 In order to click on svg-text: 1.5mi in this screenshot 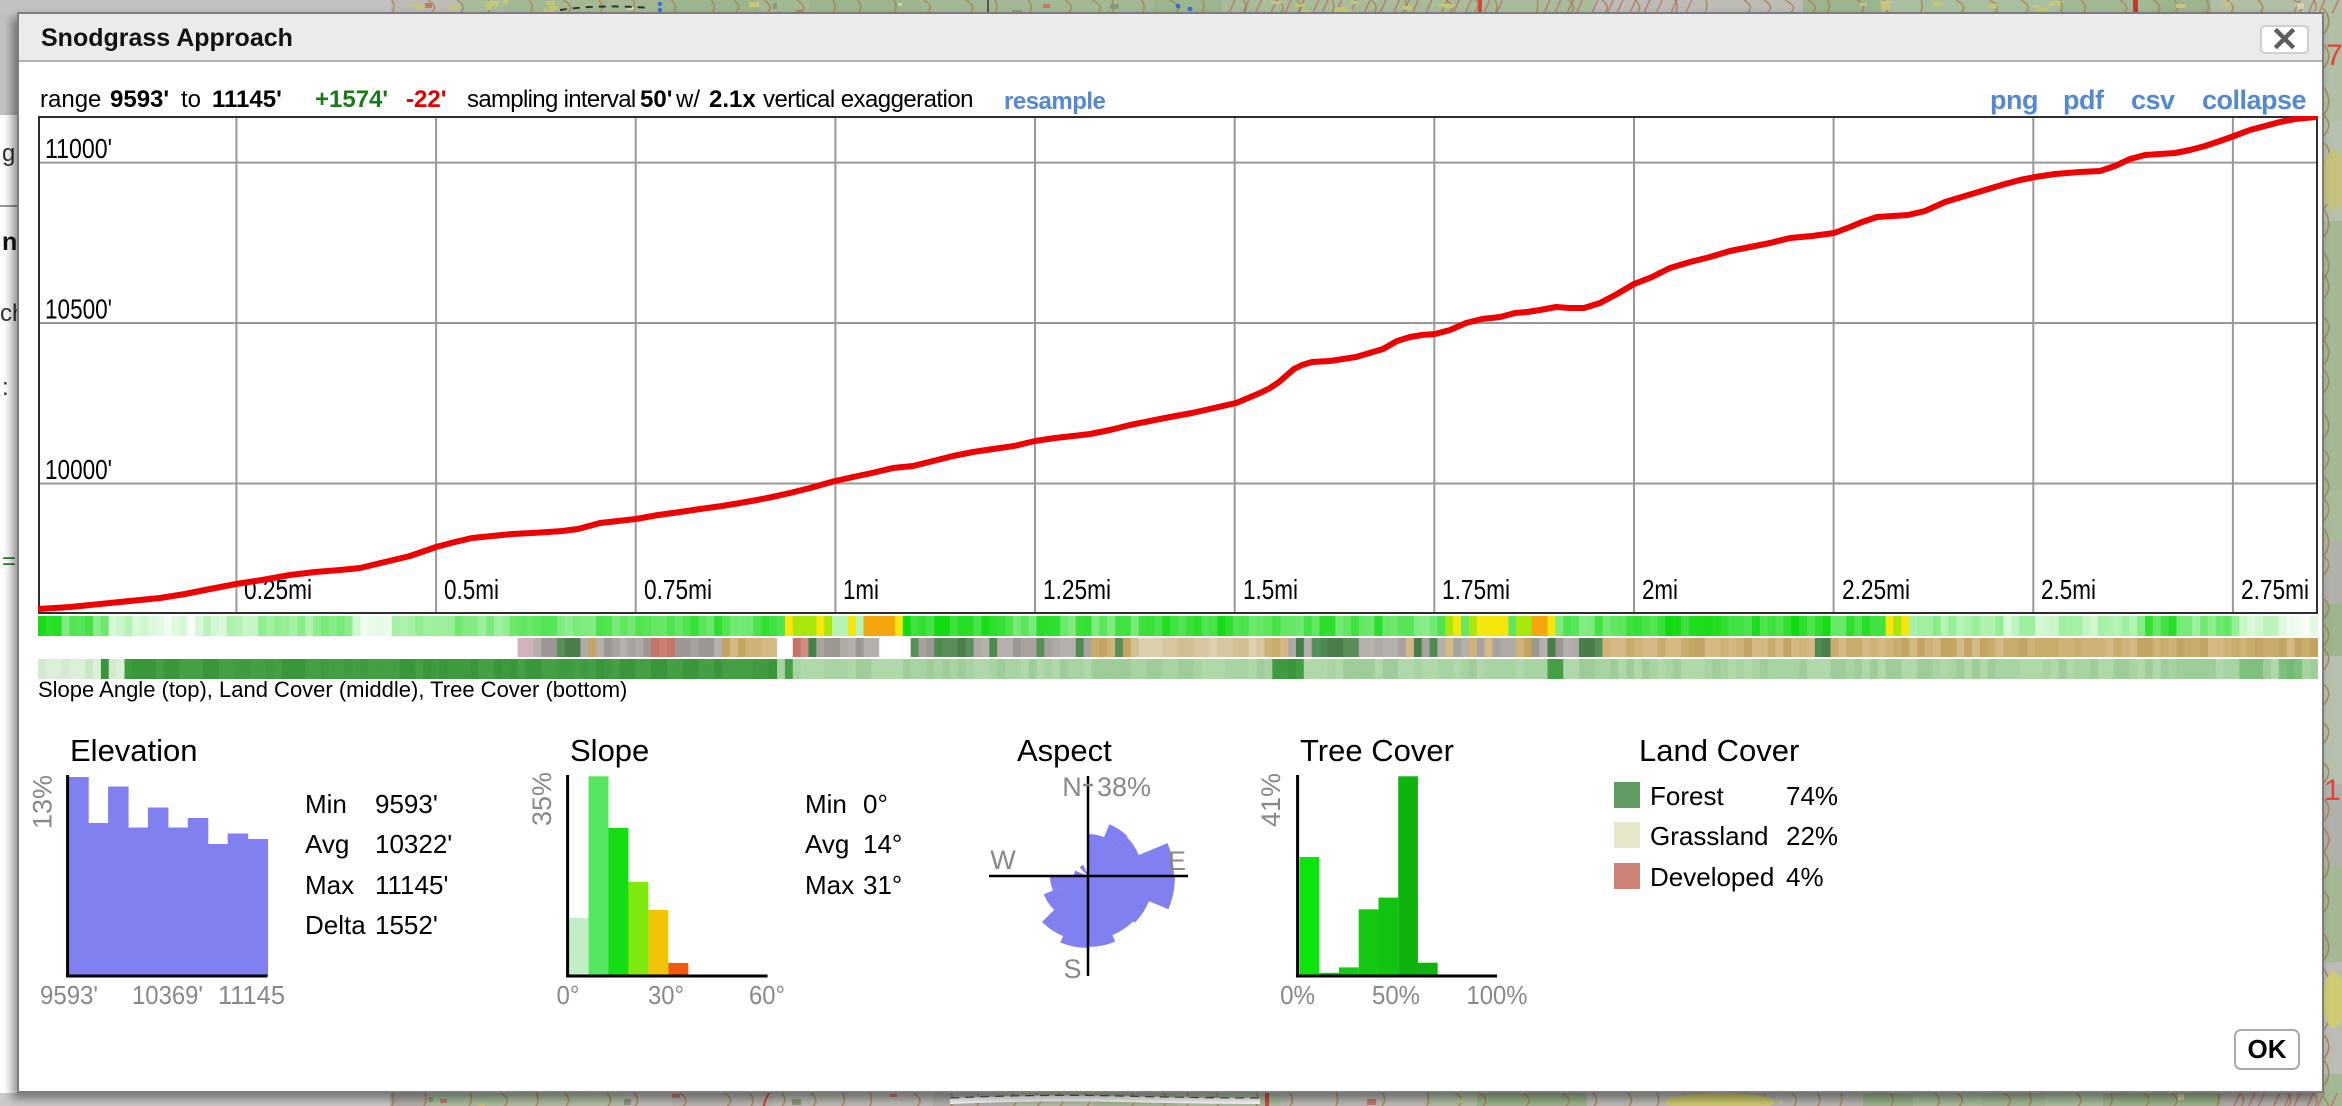, I will do `click(1270, 589)`.